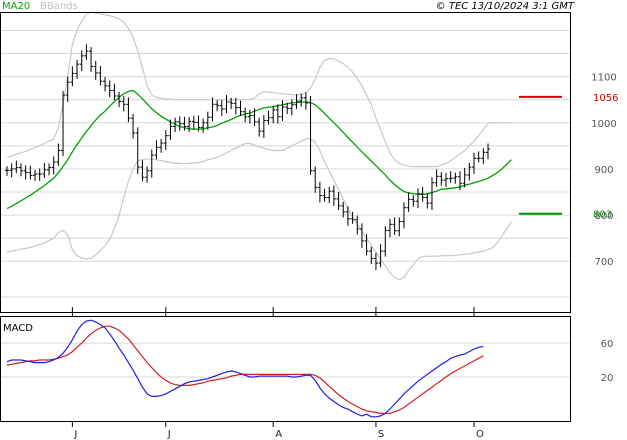 The width and height of the screenshot is (627, 440). I want to click on price-axis: 700 800 900 1000 1100, so click(603, 171).